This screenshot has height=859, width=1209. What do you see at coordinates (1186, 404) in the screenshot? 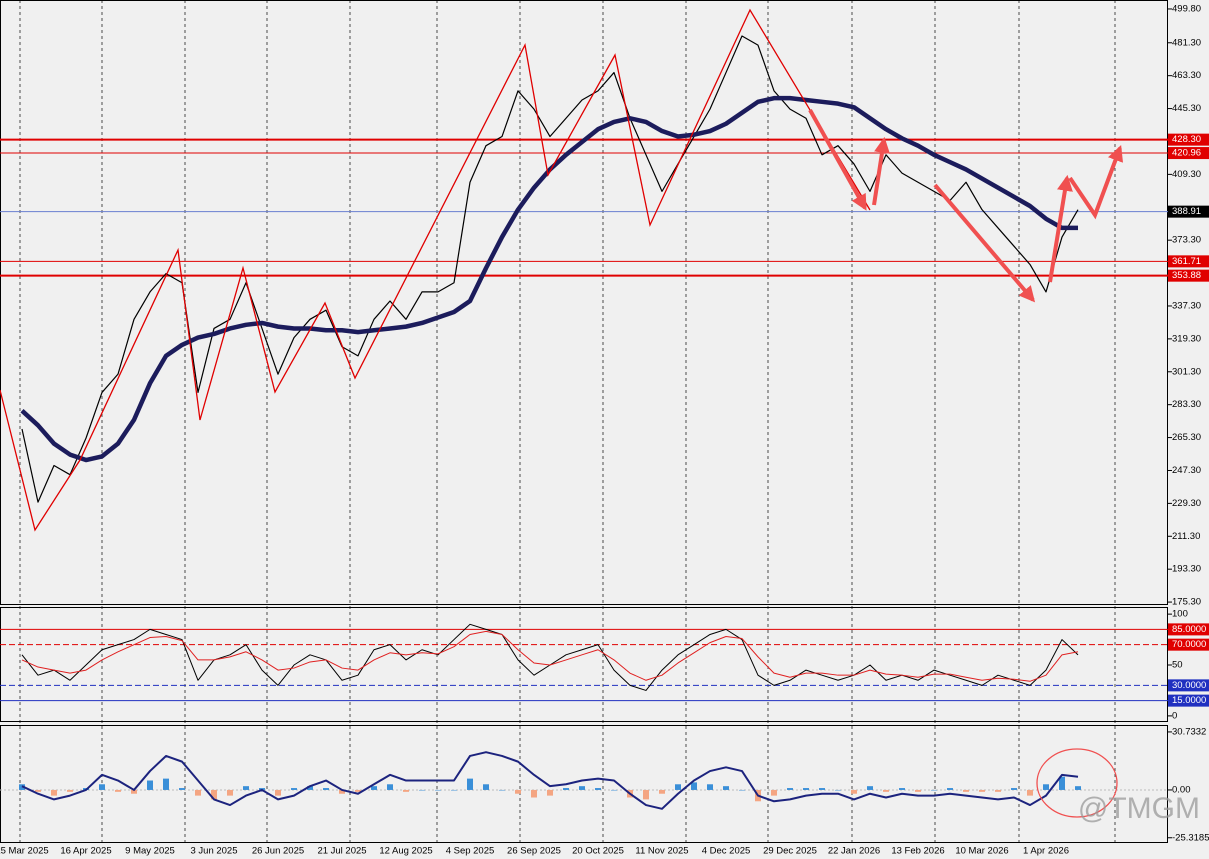
I see `y-tick-label: 283.30` at bounding box center [1186, 404].